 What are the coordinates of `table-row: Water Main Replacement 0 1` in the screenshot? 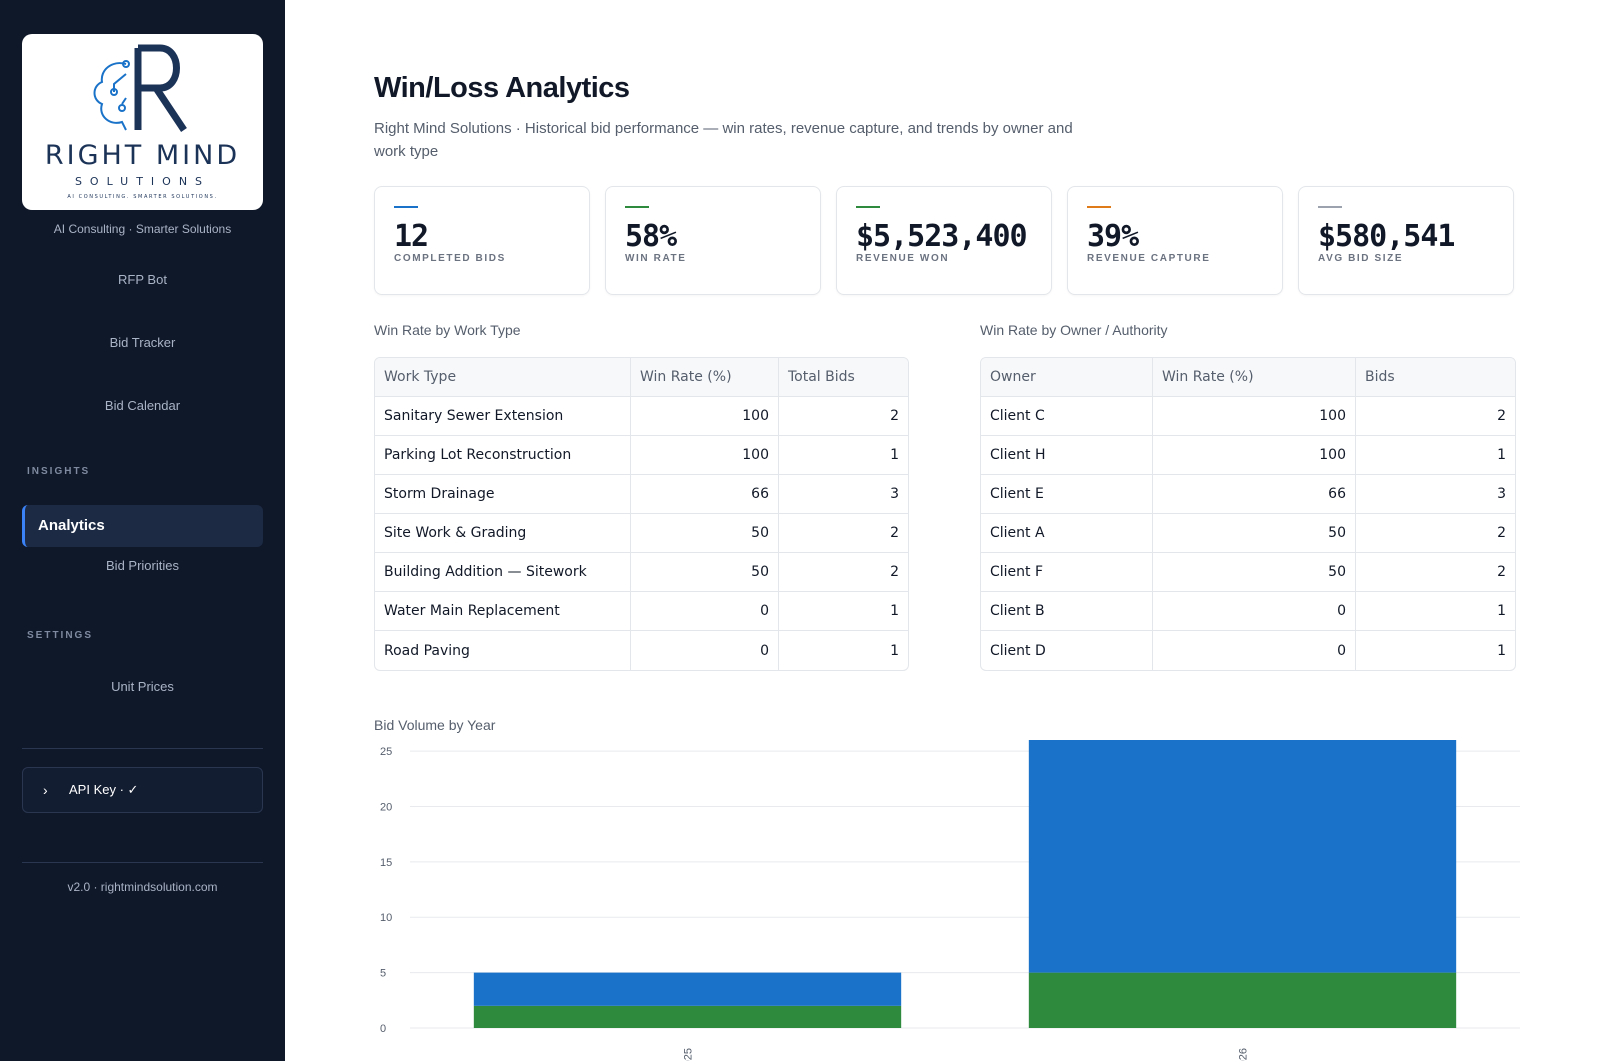 It's located at (641, 611).